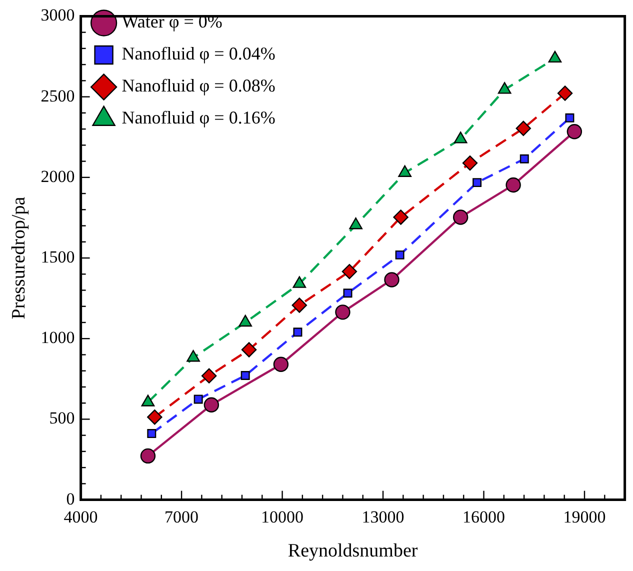 Image resolution: width=633 pixels, height=571 pixels. What do you see at coordinates (81, 516) in the screenshot?
I see `x-tick-label: 4000` at bounding box center [81, 516].